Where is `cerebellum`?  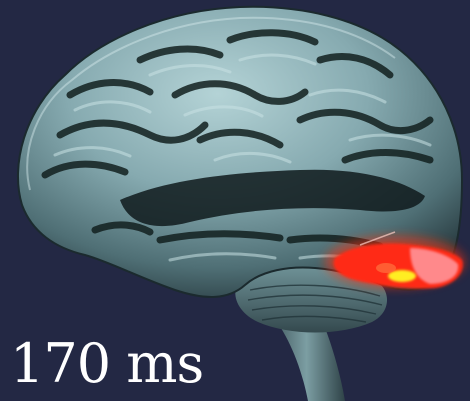
cerebellum is located at coordinates (311, 299).